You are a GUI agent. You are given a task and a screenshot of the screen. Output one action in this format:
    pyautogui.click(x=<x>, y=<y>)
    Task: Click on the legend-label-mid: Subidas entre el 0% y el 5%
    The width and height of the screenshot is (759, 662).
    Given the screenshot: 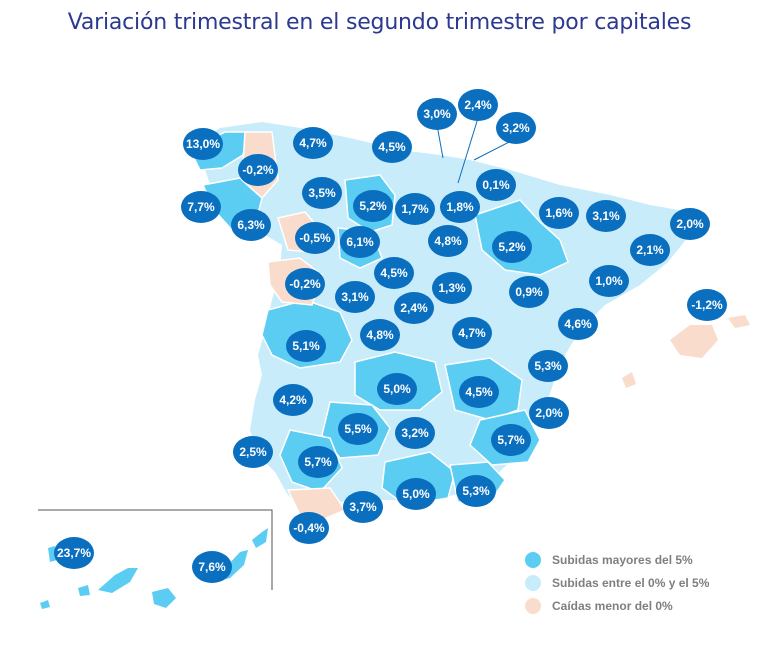 What is the action you would take?
    pyautogui.click(x=631, y=582)
    